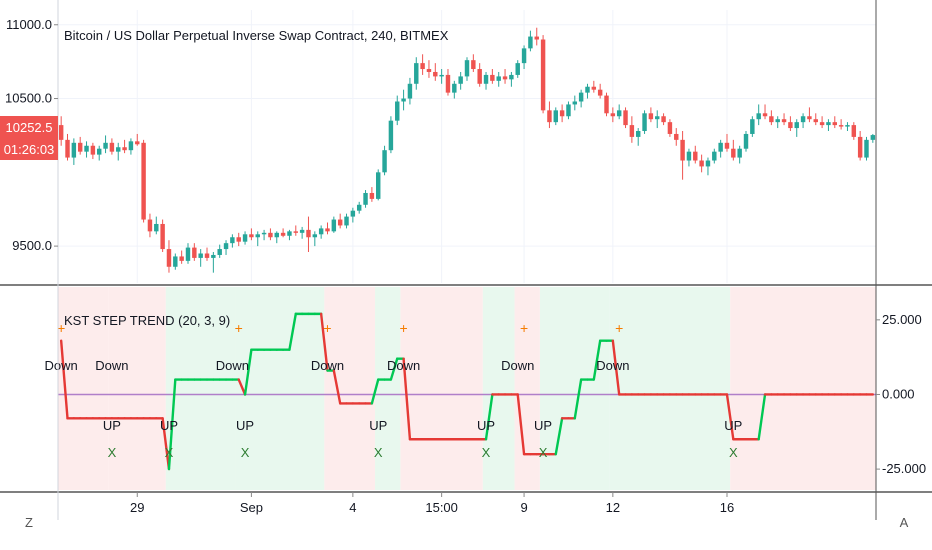 This screenshot has width=932, height=550. Describe the element at coordinates (613, 507) in the screenshot. I see `x-tick-5: 12` at that location.